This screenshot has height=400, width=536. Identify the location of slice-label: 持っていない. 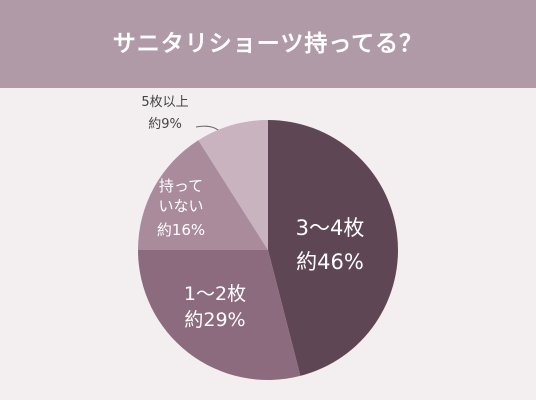
(181, 196).